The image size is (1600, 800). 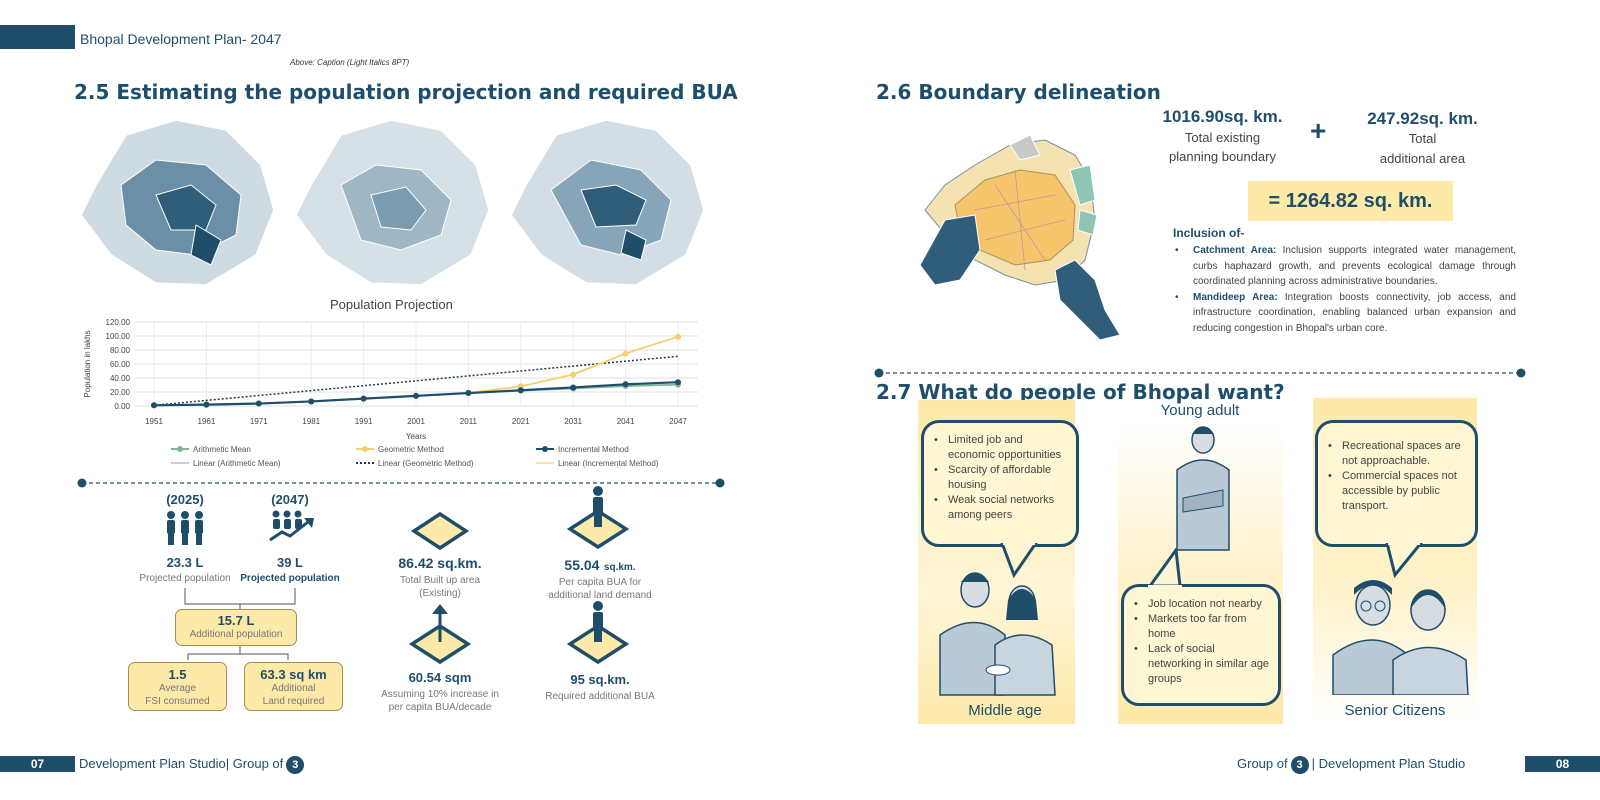 What do you see at coordinates (1018, 92) in the screenshot?
I see `section-heading-2-6: 2.6 Boundary delineation` at bounding box center [1018, 92].